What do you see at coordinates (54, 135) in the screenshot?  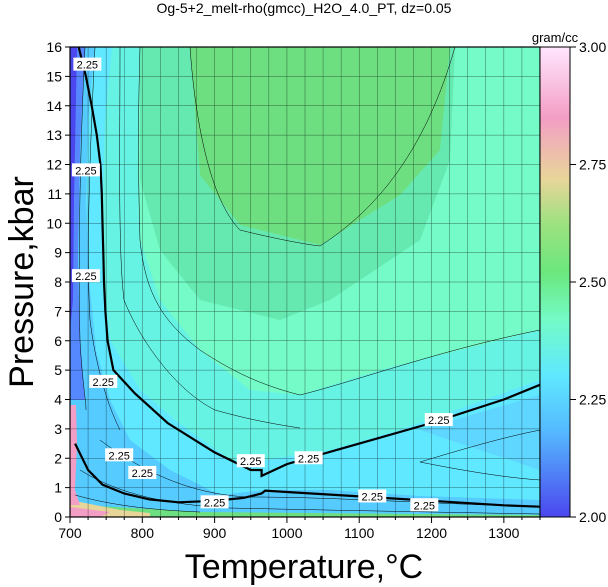 I see `y-tick-label: 13` at bounding box center [54, 135].